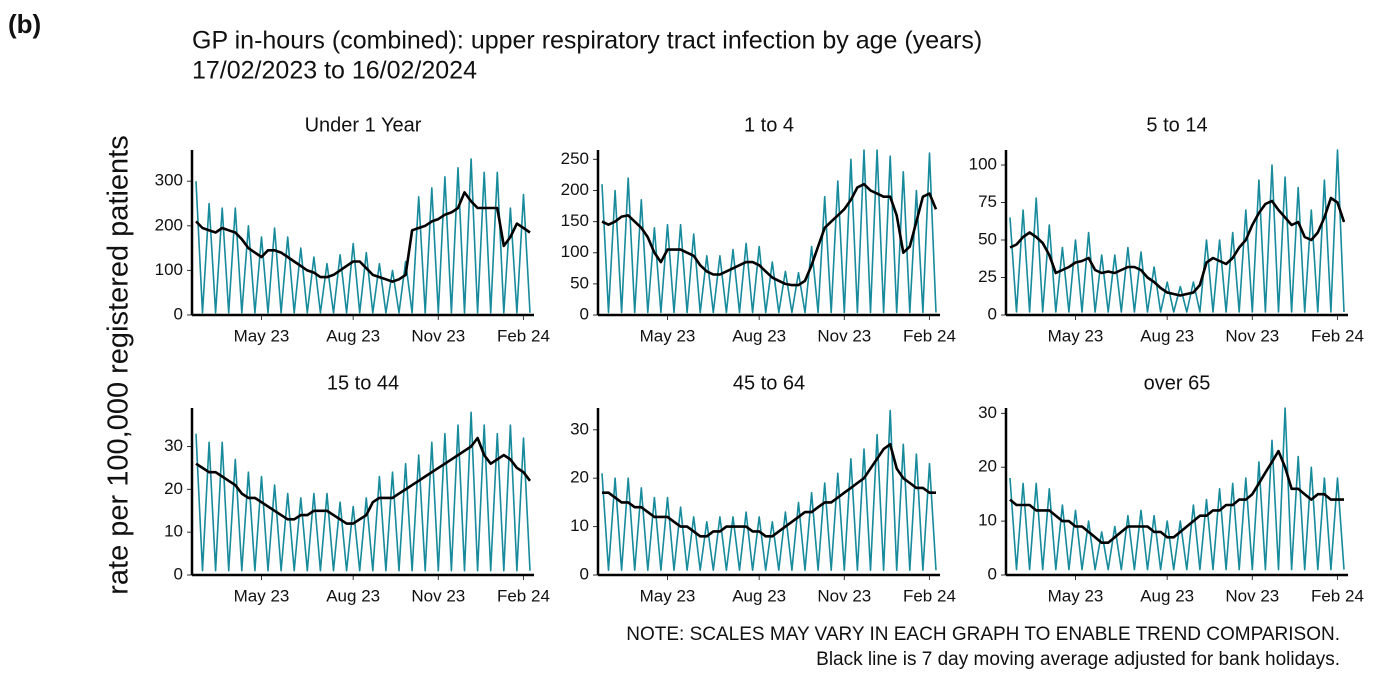  I want to click on y-tick-label: 300, so click(169, 180).